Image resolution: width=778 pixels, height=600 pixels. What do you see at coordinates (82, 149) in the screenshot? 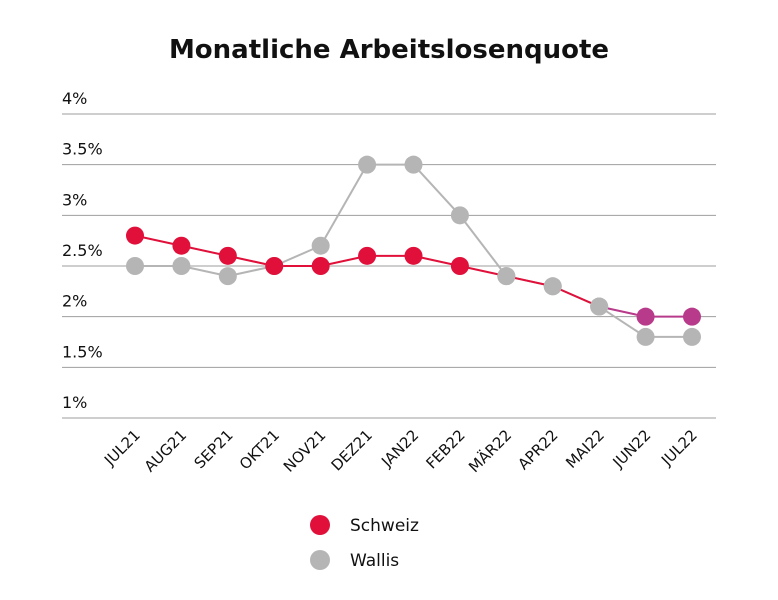
I see `y-tick-label: 3.5%` at bounding box center [82, 149].